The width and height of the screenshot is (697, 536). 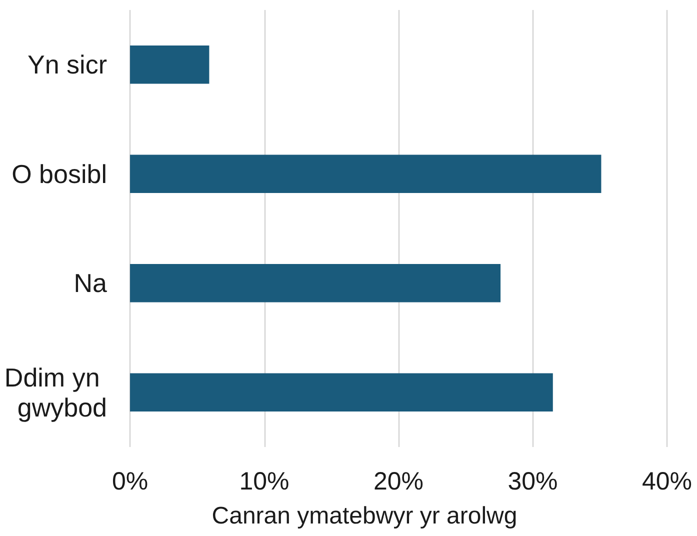 I want to click on y-tick-label: O bosibl, so click(x=59, y=173).